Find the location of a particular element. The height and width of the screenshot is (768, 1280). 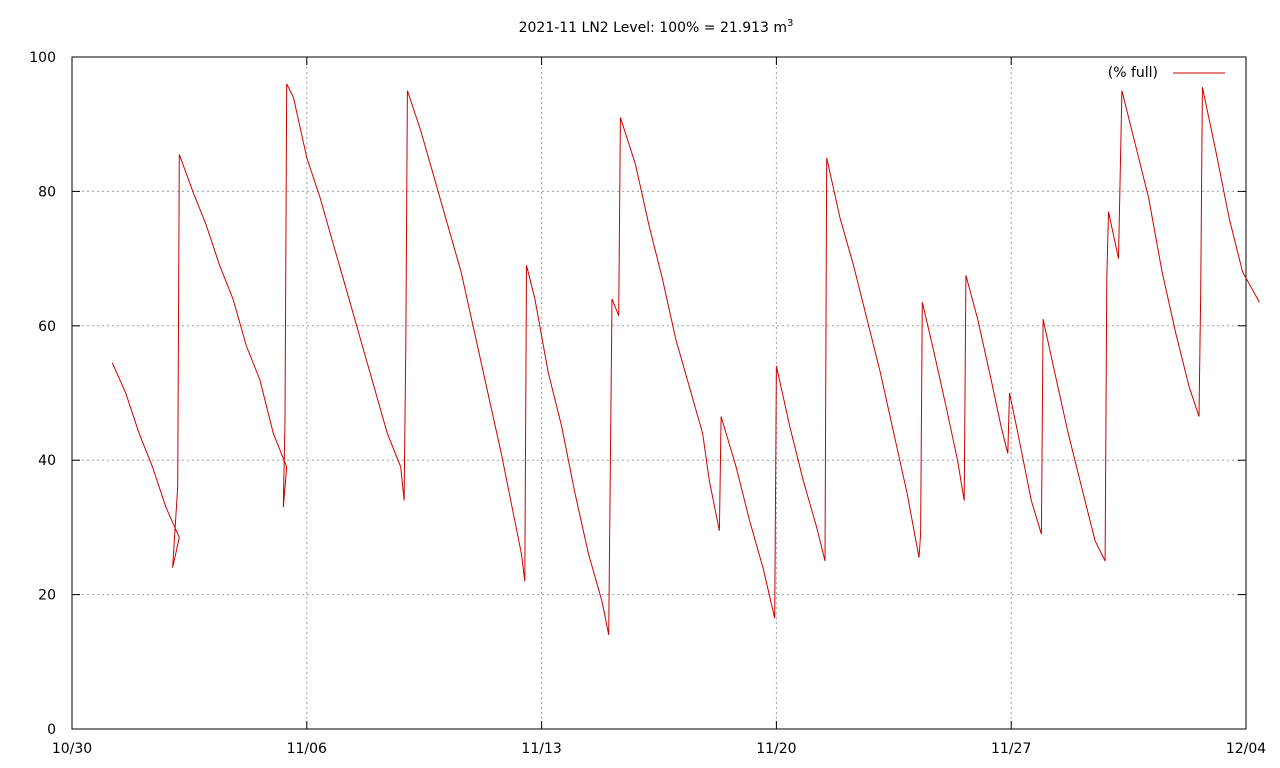

x-tick-label: 10/30 is located at coordinates (72, 749).